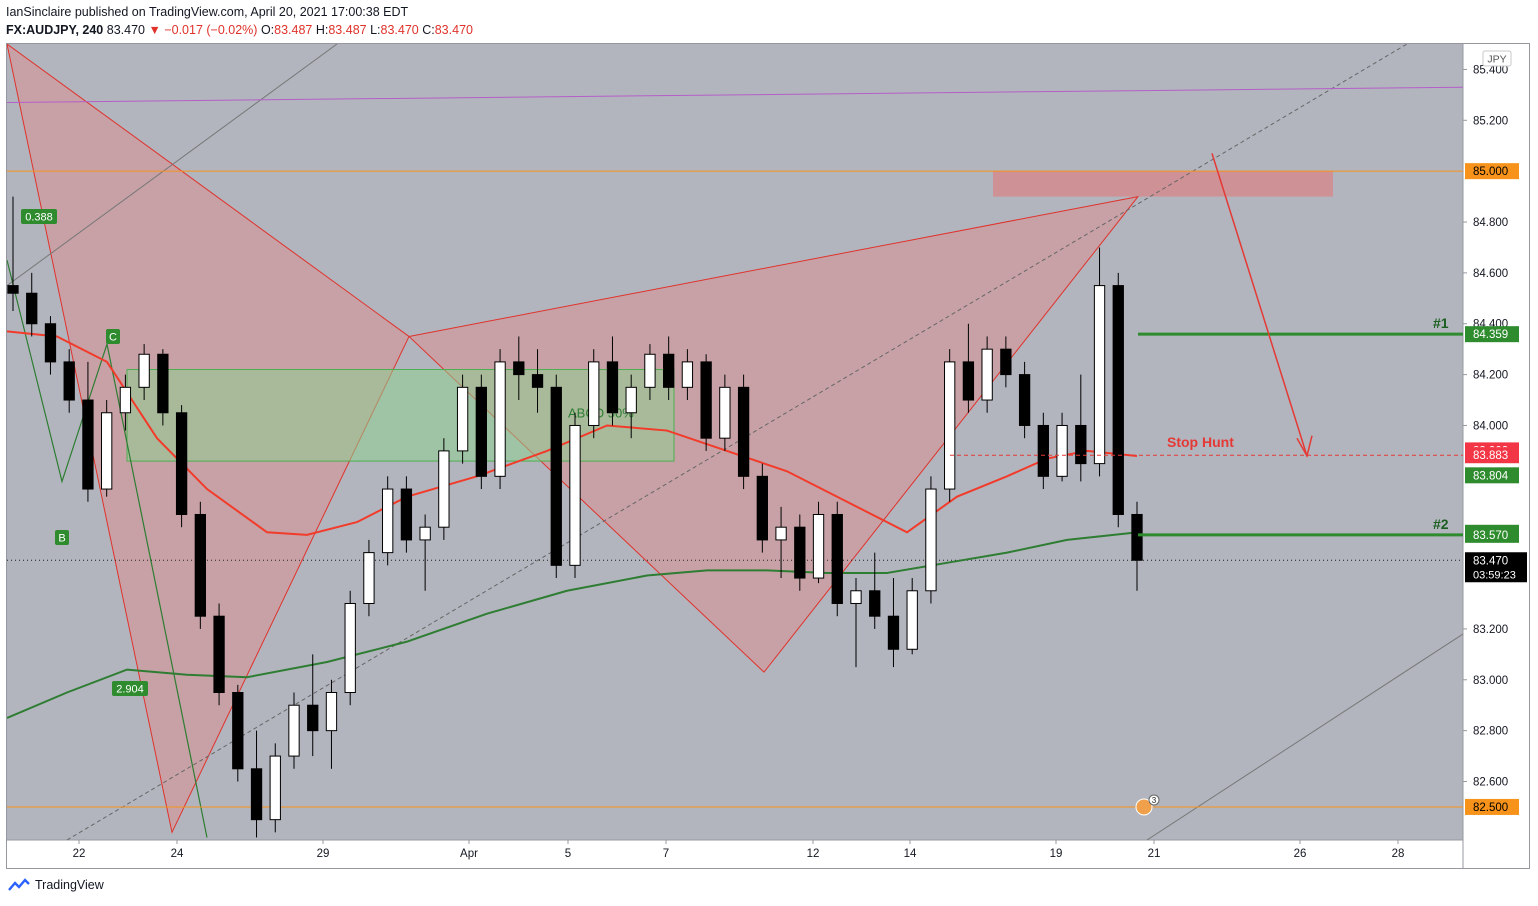 The image size is (1538, 906). What do you see at coordinates (1490, 783) in the screenshot?
I see `y-tick-label: 82.600` at bounding box center [1490, 783].